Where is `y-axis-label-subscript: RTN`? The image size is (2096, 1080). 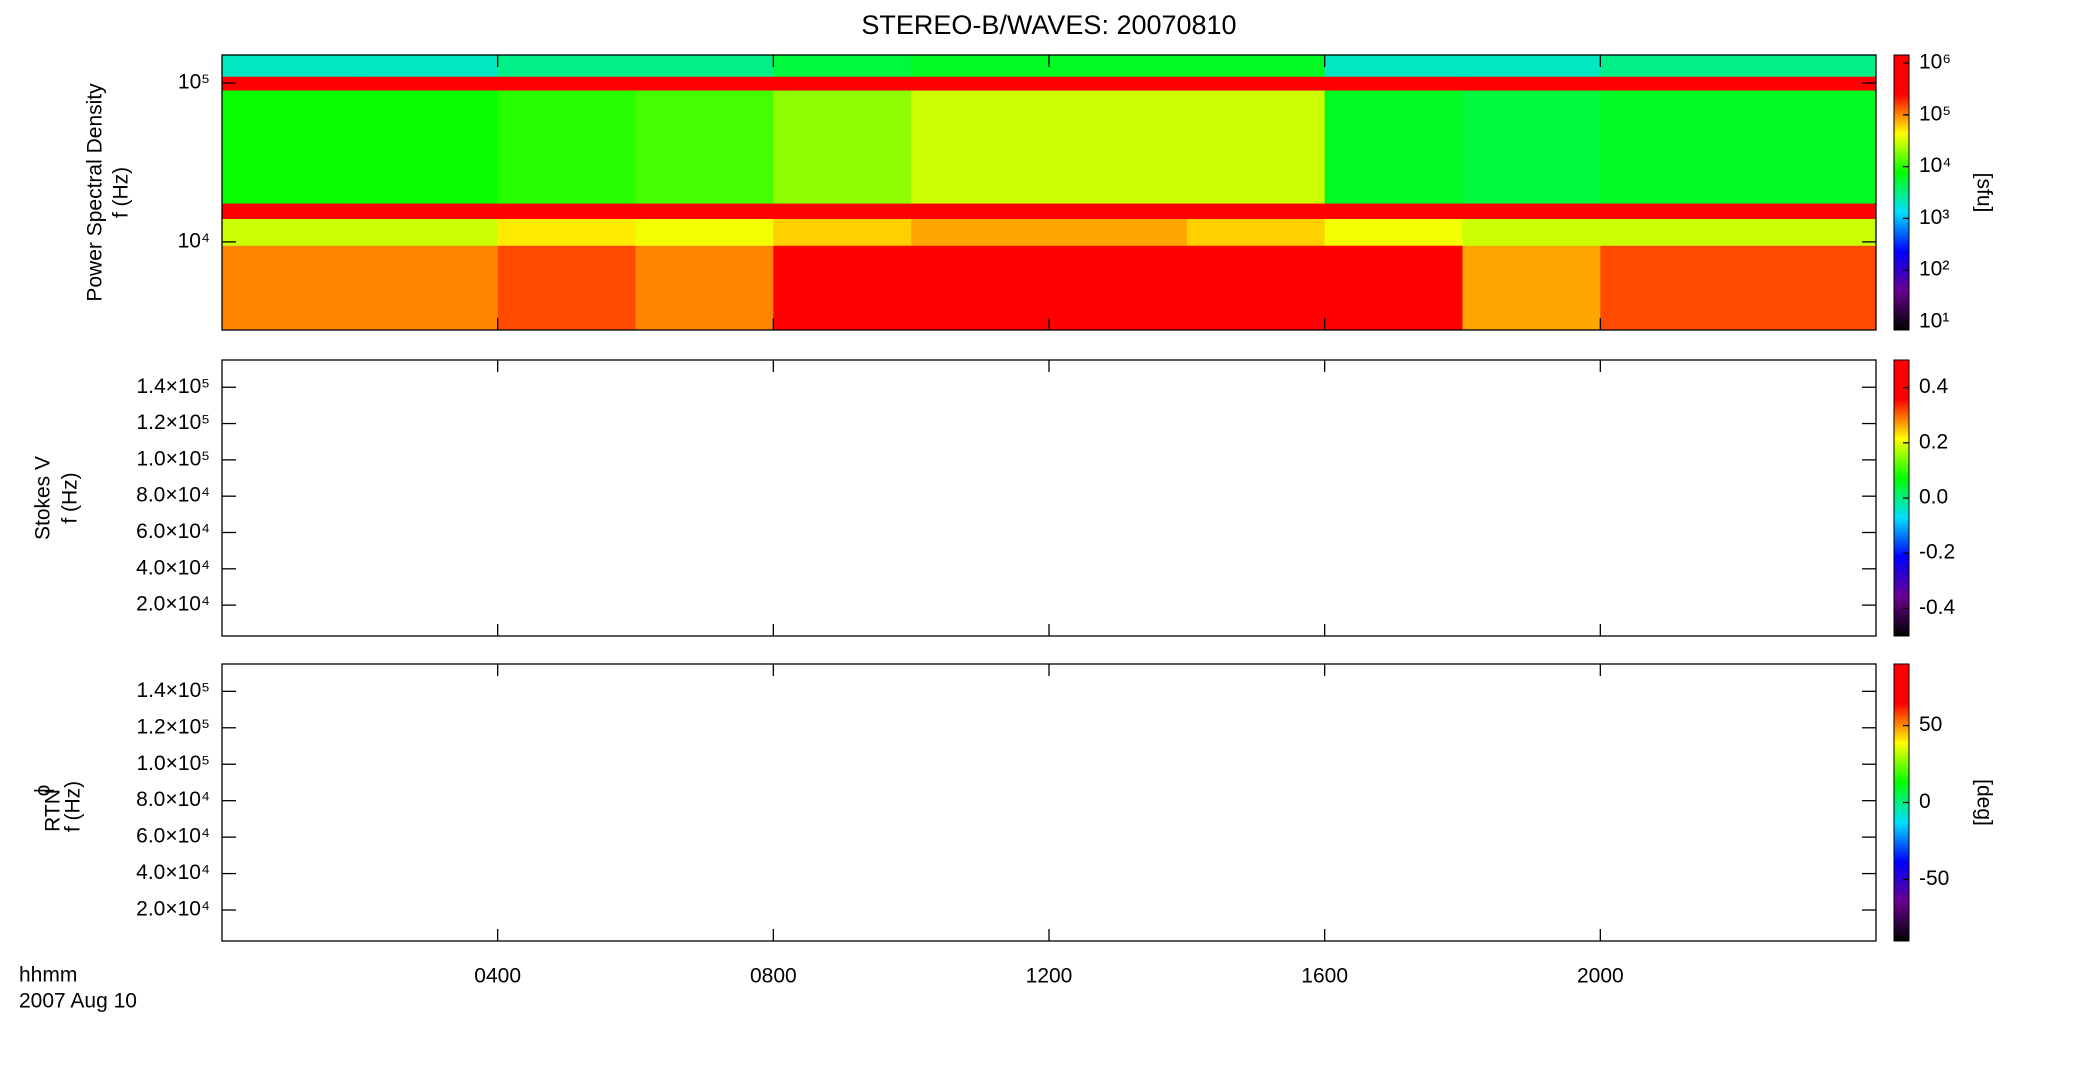
y-axis-label-subscript: RTN is located at coordinates (53, 810).